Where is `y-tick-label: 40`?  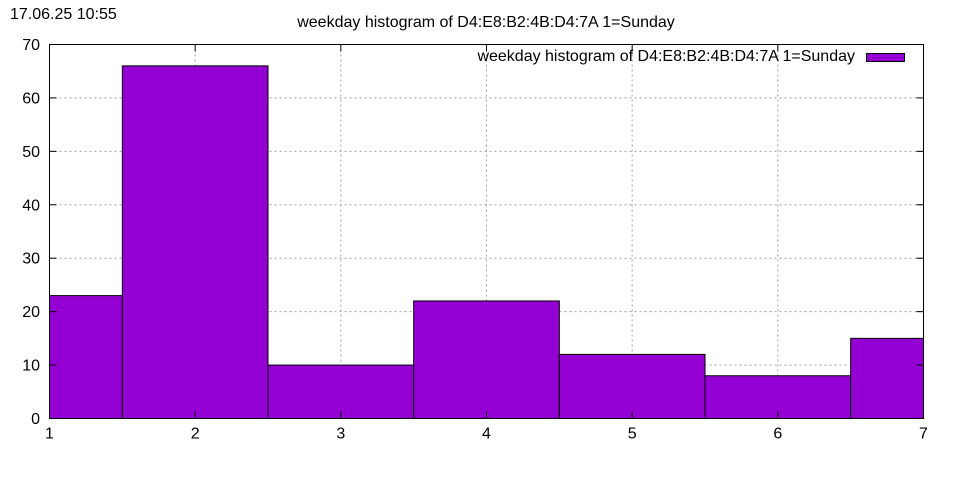 y-tick-label: 40 is located at coordinates (31, 205).